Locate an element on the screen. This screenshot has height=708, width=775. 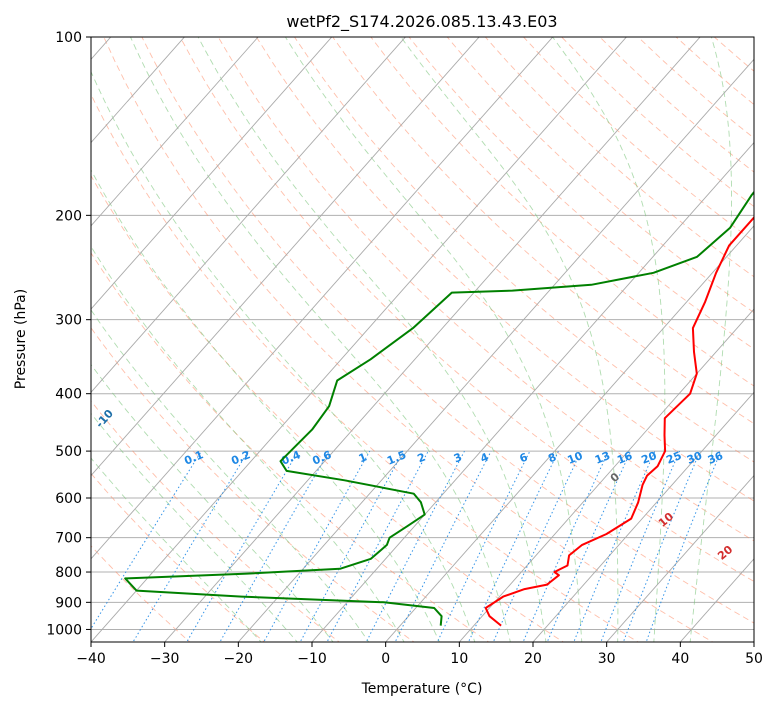
y-tick-label: 500 is located at coordinates (68, 452).